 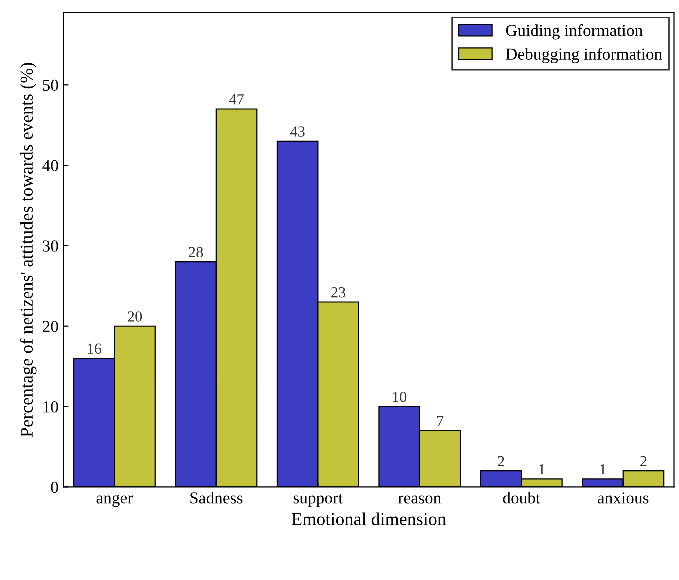 What do you see at coordinates (420, 500) in the screenshot?
I see `x-tick-label: reason` at bounding box center [420, 500].